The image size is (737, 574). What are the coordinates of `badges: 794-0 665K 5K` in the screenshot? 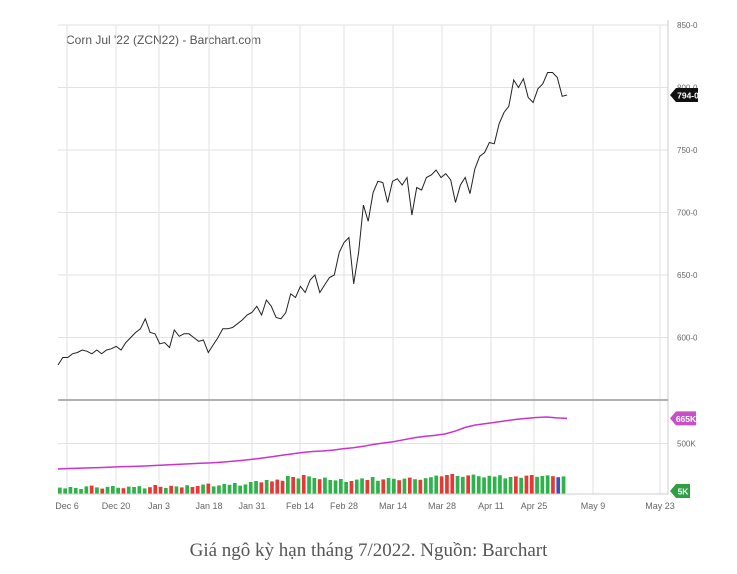 It's located at (684, 293).